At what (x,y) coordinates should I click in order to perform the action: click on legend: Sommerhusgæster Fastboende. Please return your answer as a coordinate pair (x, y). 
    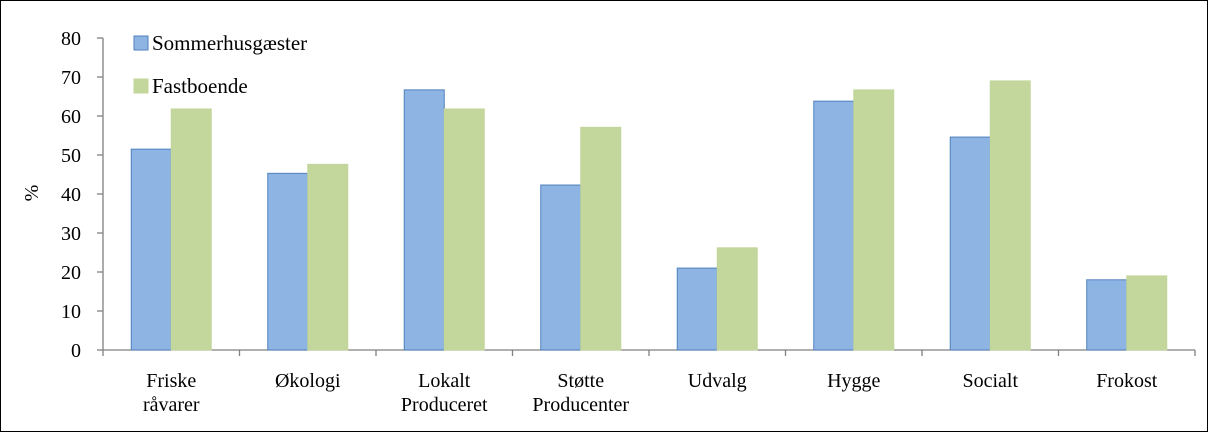
    Looking at the image, I should click on (220, 64).